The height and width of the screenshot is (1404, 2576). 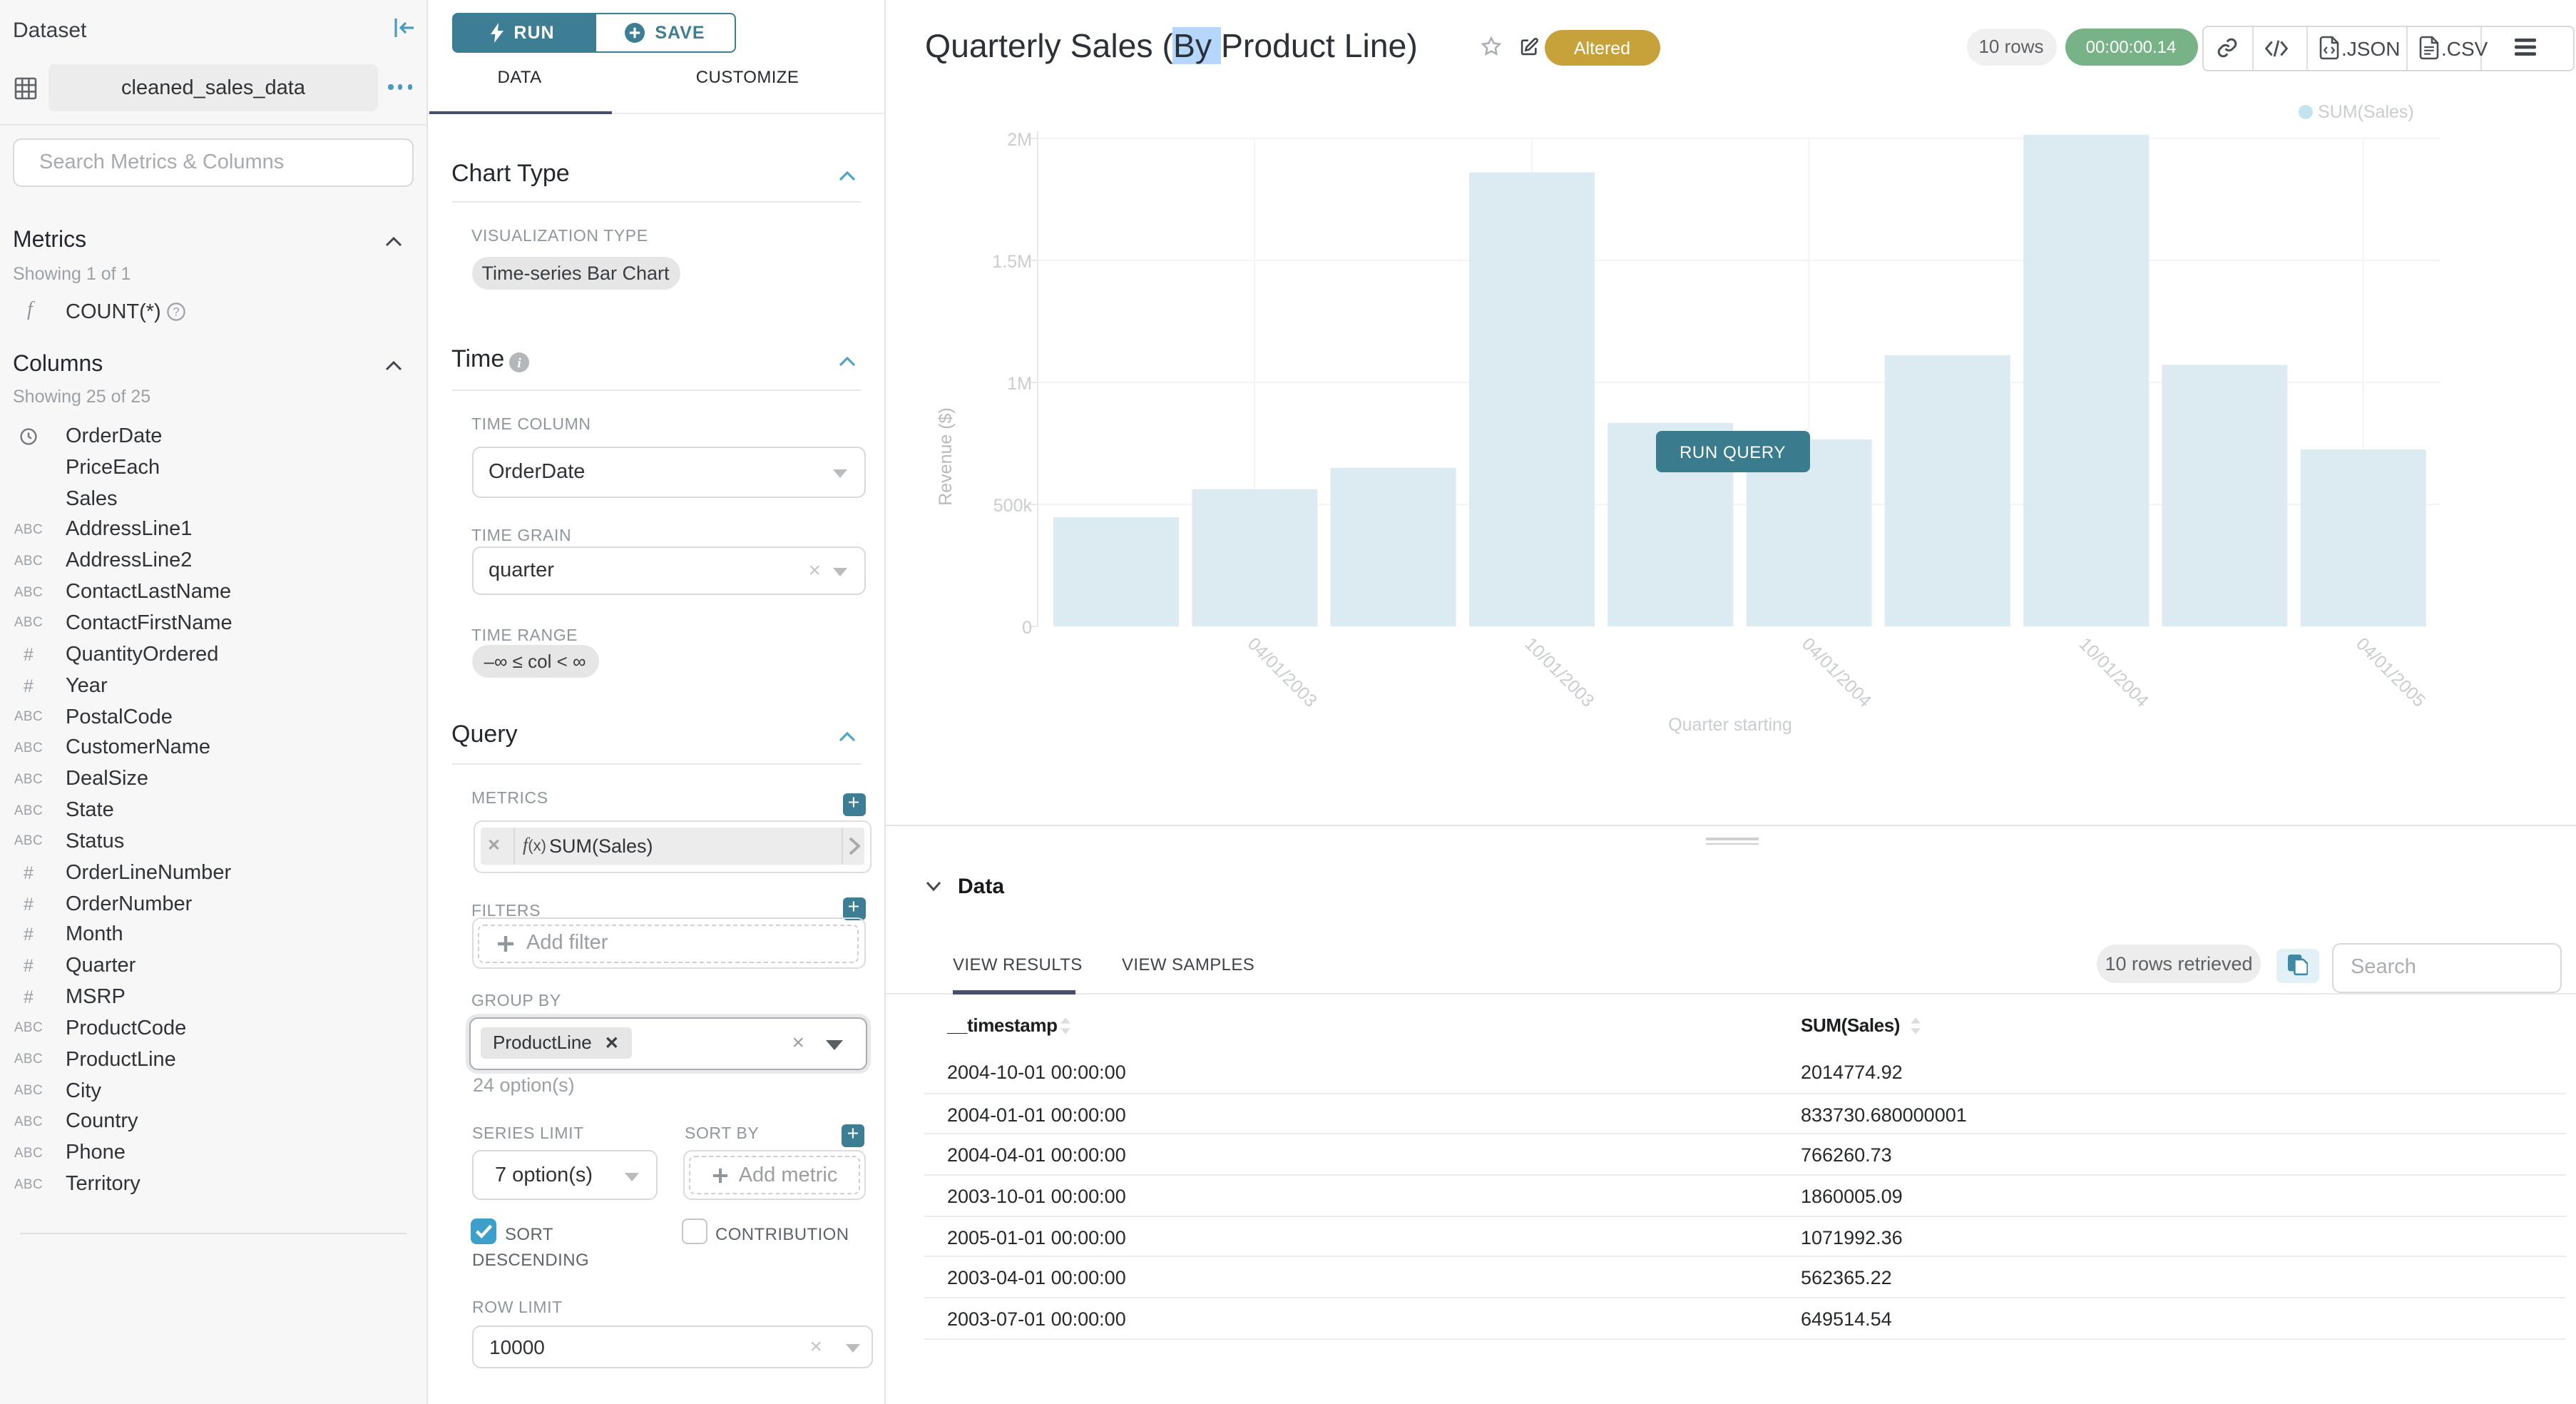 What do you see at coordinates (1019, 140) in the screenshot?
I see `svg-text: 2M` at bounding box center [1019, 140].